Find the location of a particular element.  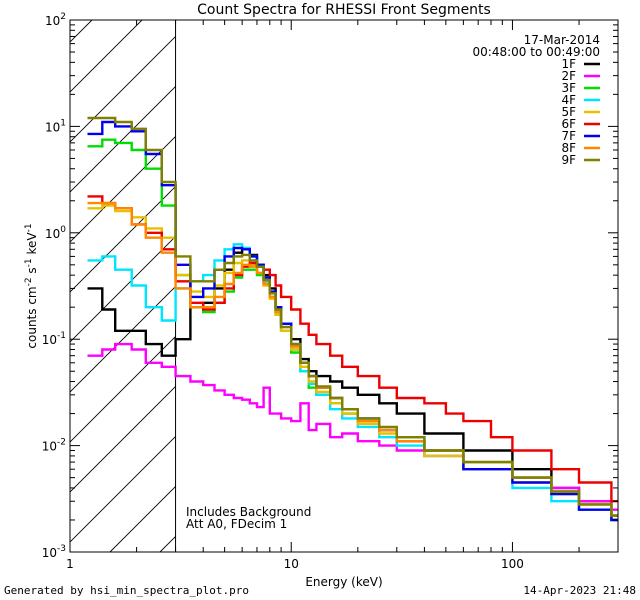

y-tick-label: 10⁻¹ is located at coordinates (54, 339).